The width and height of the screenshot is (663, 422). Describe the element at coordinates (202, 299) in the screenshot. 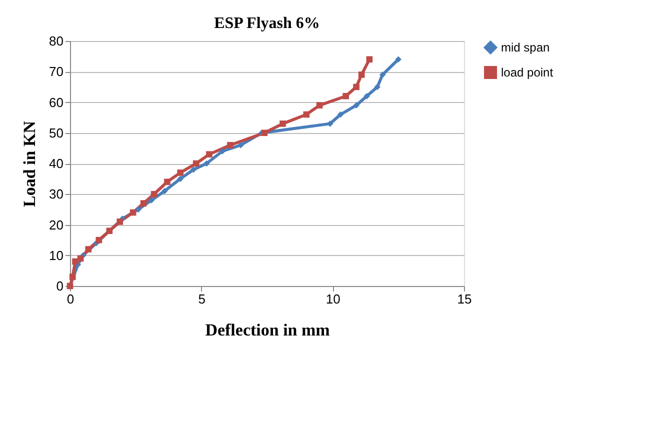

I see `x-tick-label: 5` at that location.